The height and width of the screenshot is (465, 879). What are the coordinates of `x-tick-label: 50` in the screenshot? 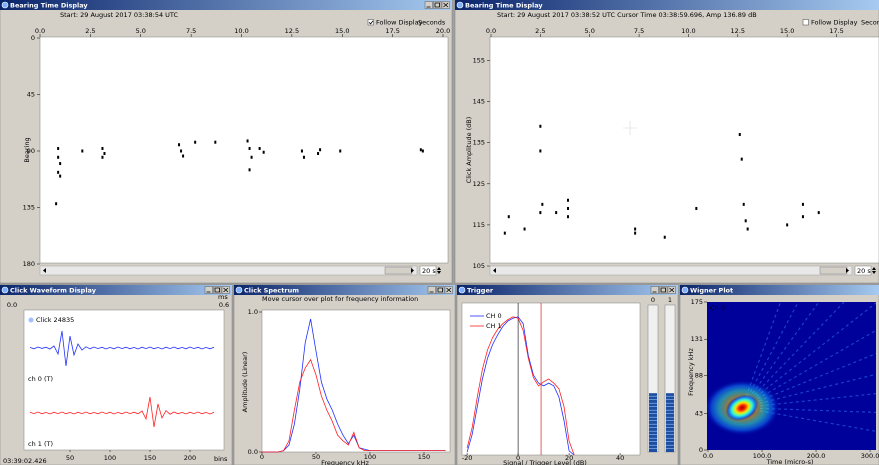 It's located at (70, 458).